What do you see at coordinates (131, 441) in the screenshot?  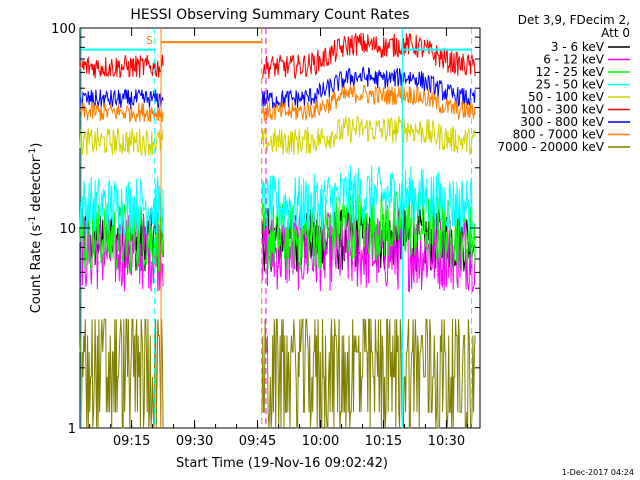 I see `x-tick-label-0: 09:15` at bounding box center [131, 441].